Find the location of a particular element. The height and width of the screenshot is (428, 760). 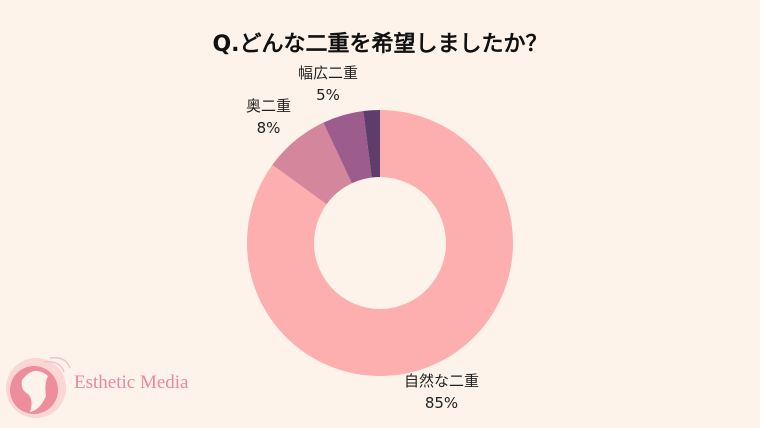

brand-logo: Esthetic Media is located at coordinates (114, 387).